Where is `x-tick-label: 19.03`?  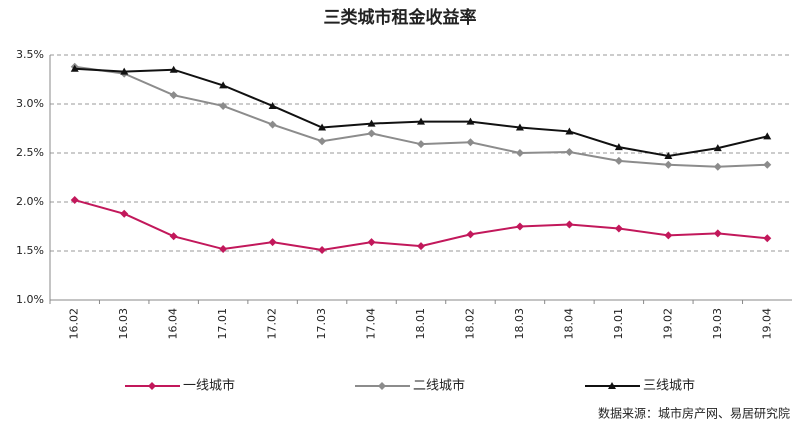
x-tick-label: 19.03 is located at coordinates (717, 324).